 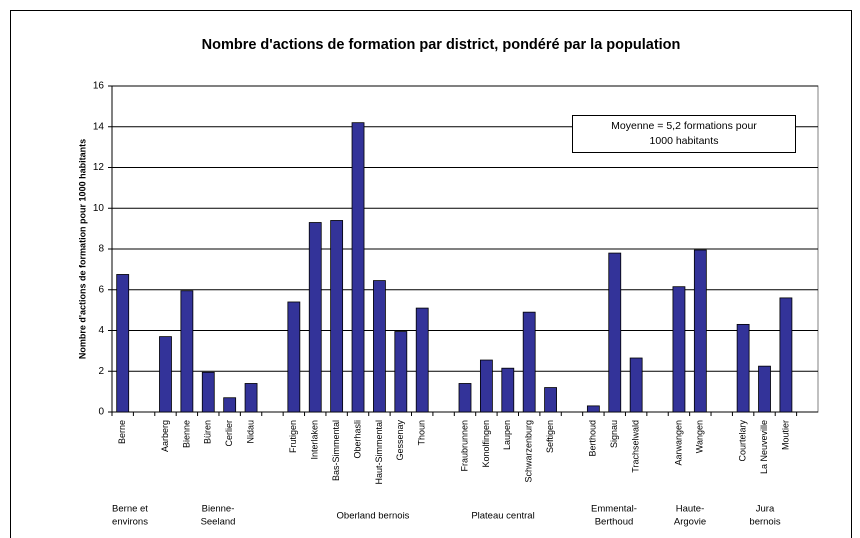 I want to click on y-tick-label: 10, so click(x=99, y=208).